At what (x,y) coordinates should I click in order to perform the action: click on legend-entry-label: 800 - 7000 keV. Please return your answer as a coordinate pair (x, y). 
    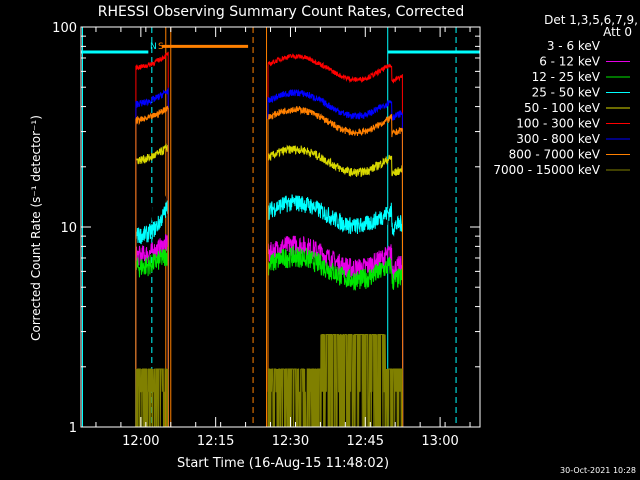
    Looking at the image, I should click on (555, 155).